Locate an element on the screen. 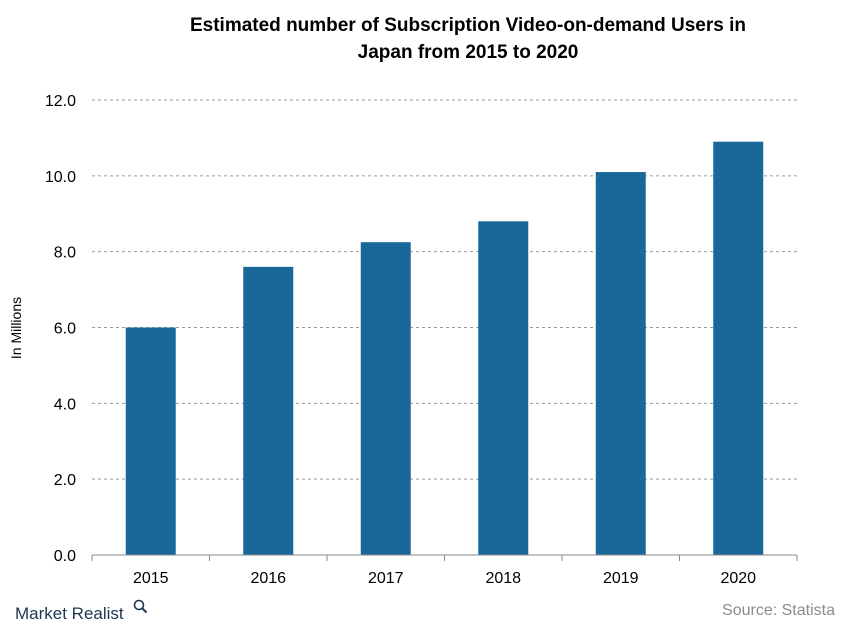  bar-2019 is located at coordinates (620, 363).